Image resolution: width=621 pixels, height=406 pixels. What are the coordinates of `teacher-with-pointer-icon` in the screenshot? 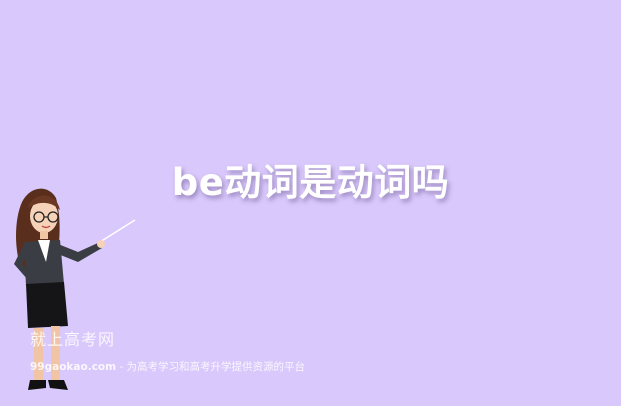 It's located at (75, 289).